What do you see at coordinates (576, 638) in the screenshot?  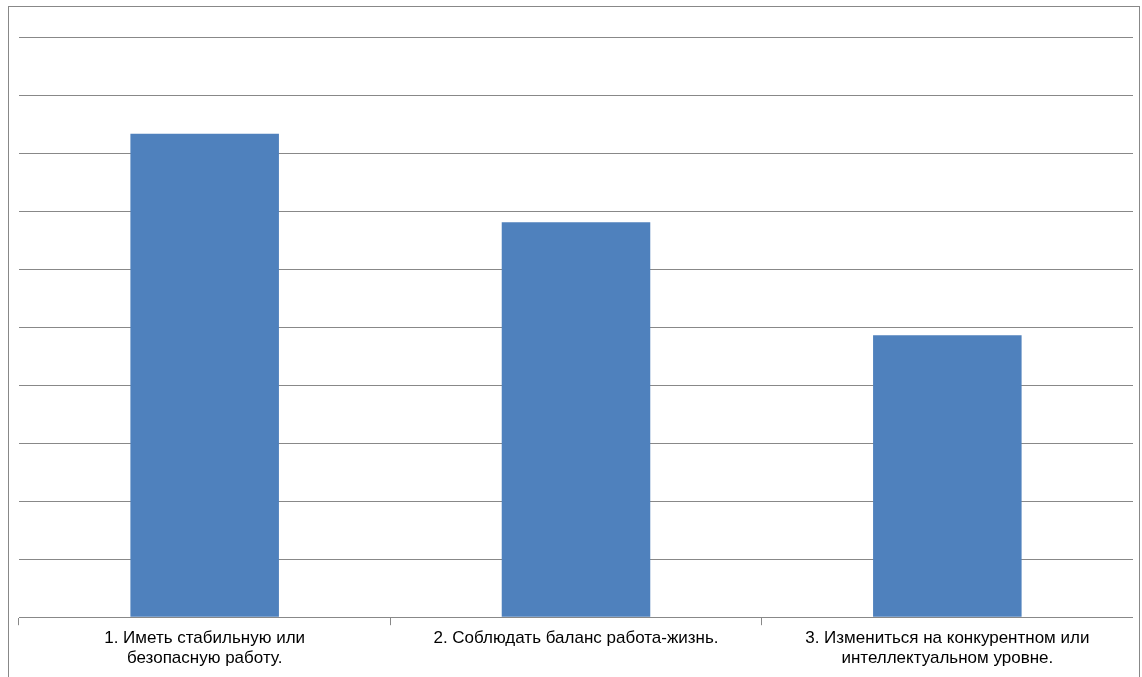 I see `x-tick-label: 2. Соблюдать баланс работа-жизнь.` at bounding box center [576, 638].